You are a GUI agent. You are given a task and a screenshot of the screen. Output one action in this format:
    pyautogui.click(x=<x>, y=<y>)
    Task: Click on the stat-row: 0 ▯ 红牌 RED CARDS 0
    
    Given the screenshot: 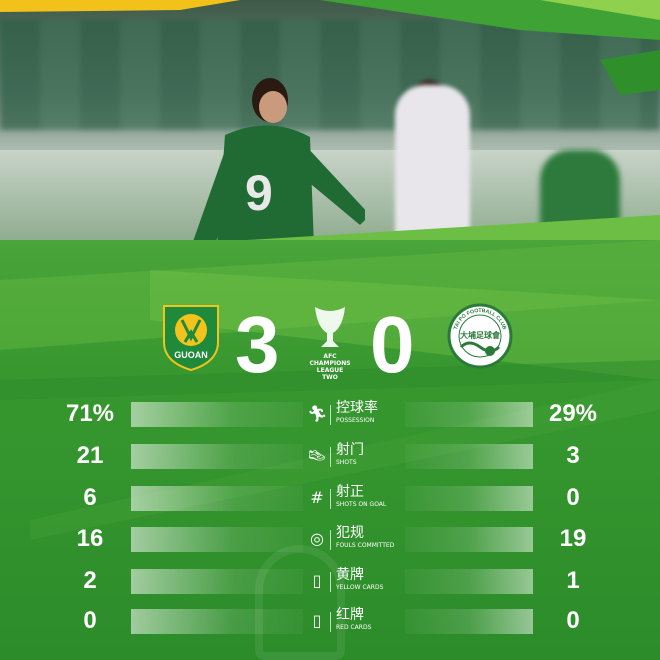 What is the action you would take?
    pyautogui.click(x=330, y=621)
    